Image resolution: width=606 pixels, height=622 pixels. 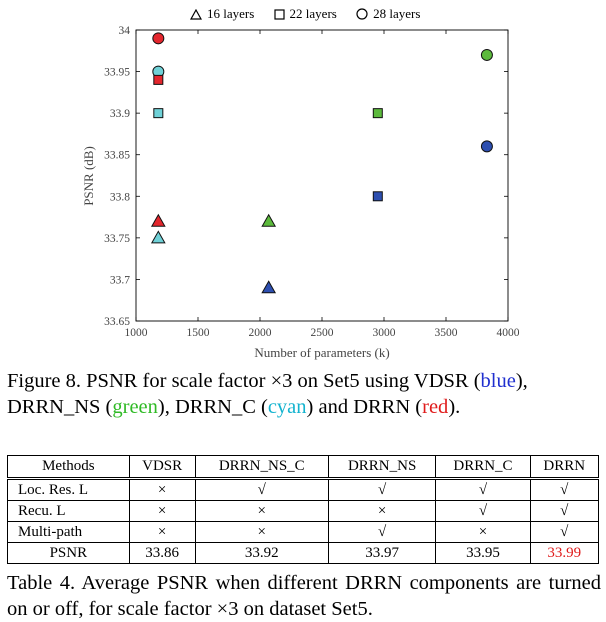 What do you see at coordinates (117, 322) in the screenshot?
I see `y-tick-label: 33.65` at bounding box center [117, 322].